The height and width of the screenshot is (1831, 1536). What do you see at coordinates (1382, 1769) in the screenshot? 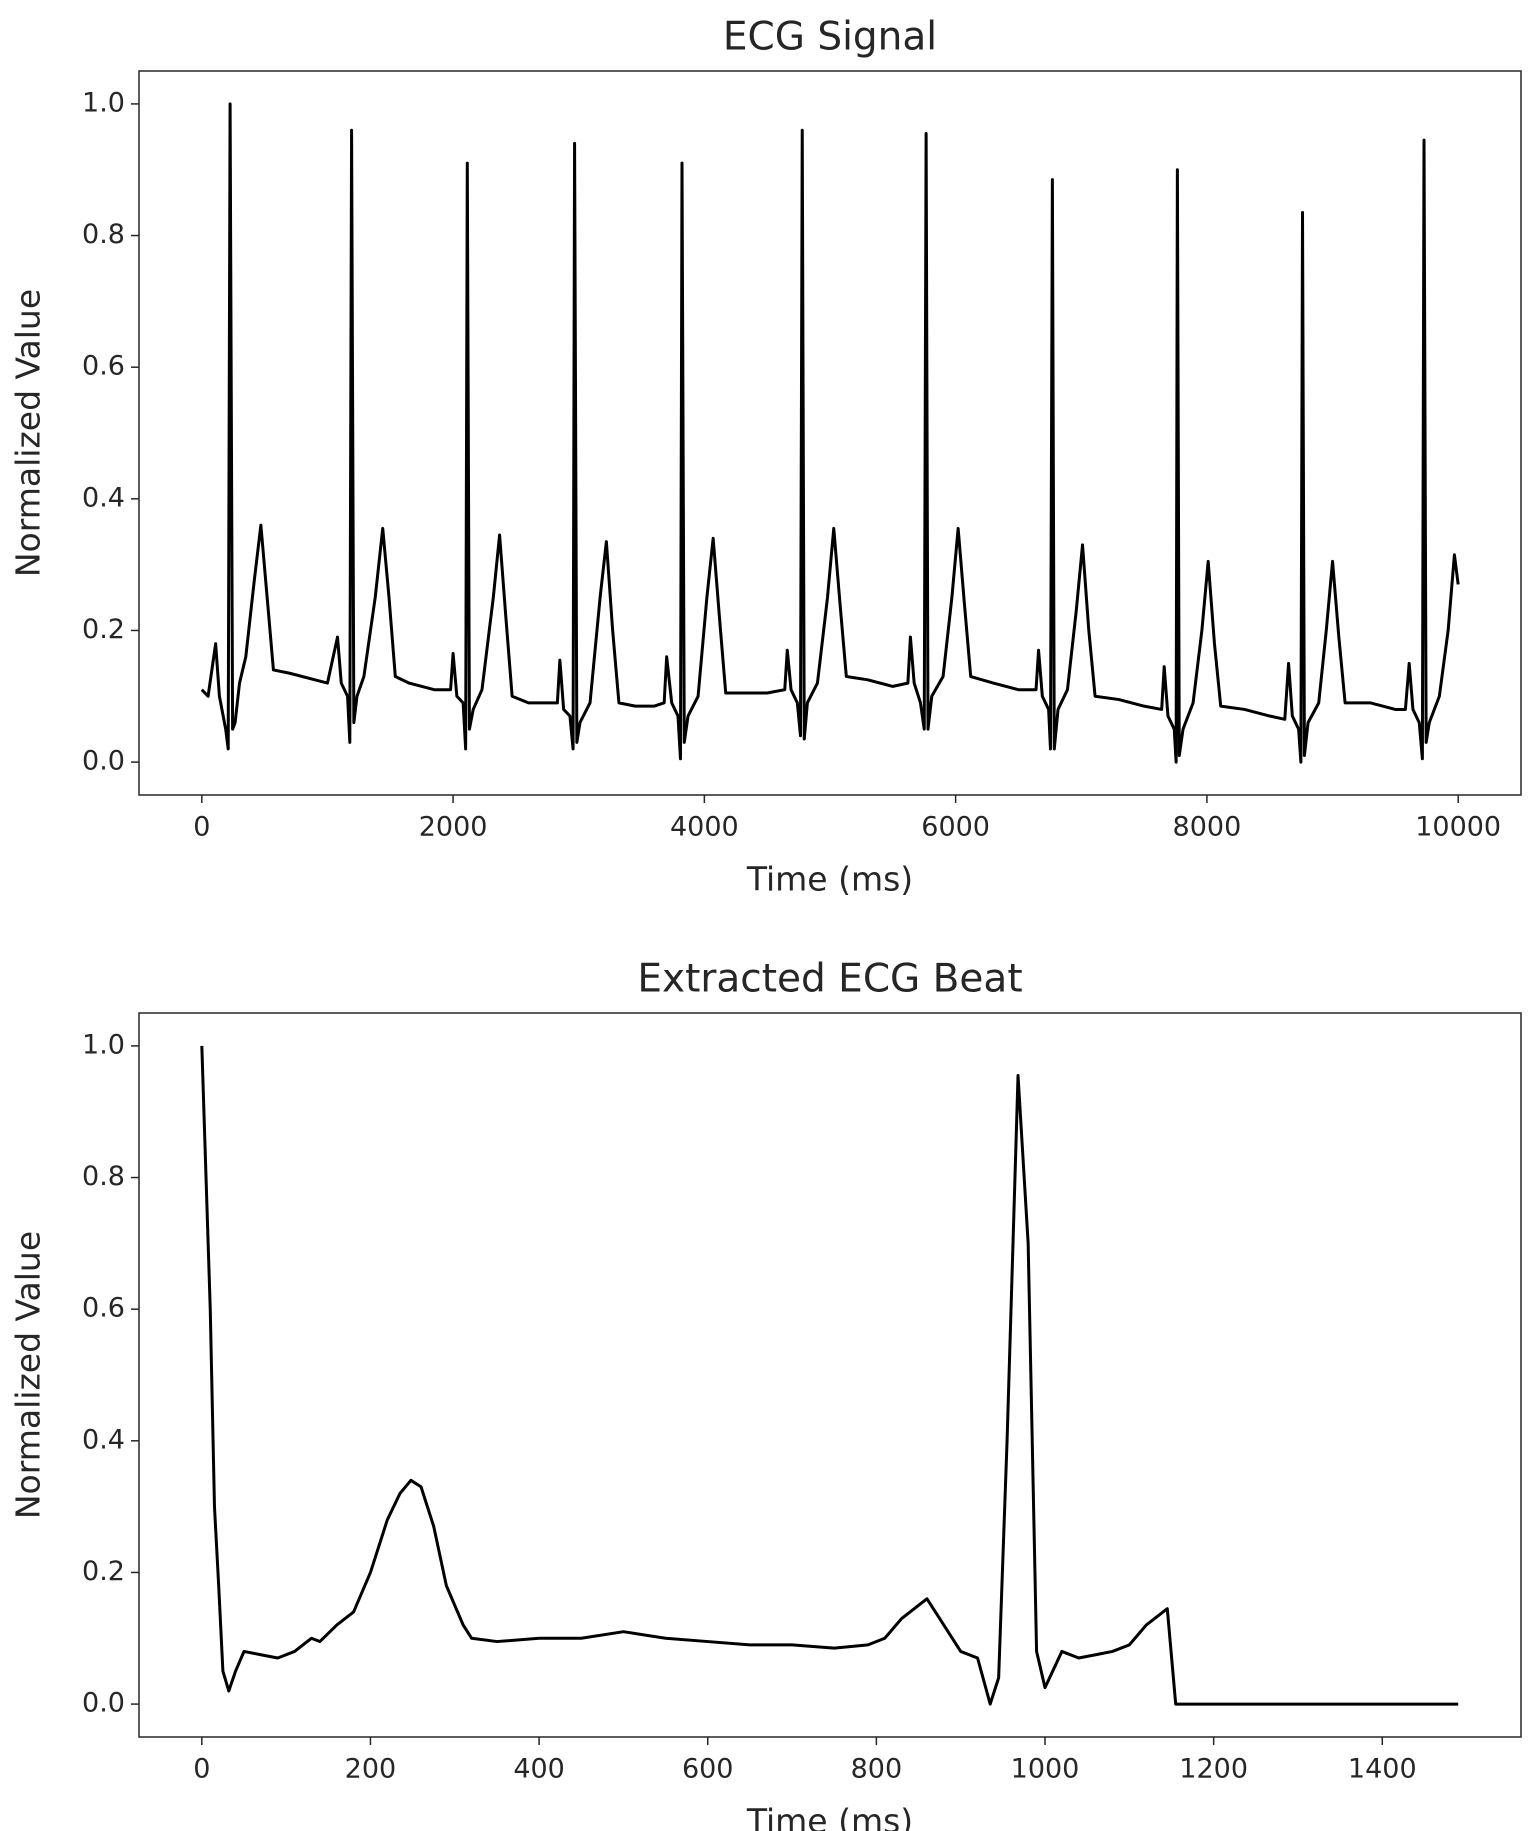
I see `x-tick-label: 1400` at bounding box center [1382, 1769].